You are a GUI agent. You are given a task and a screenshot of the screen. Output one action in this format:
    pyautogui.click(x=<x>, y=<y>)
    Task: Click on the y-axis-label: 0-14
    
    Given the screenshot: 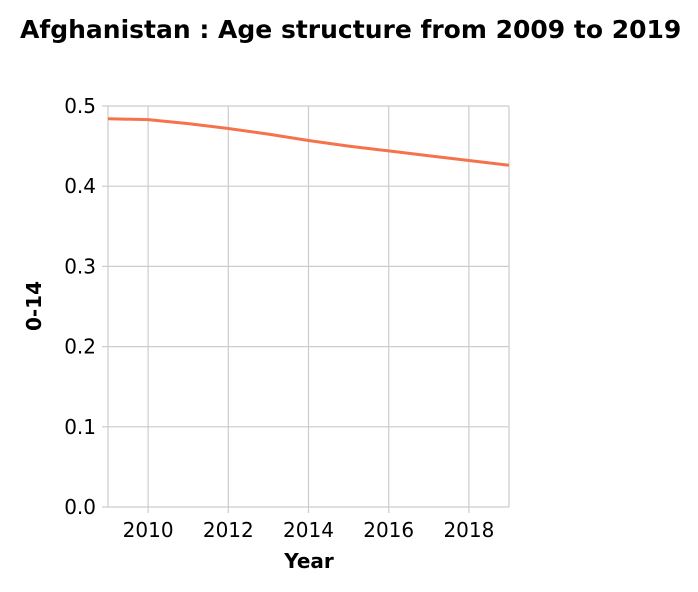 What is the action you would take?
    pyautogui.click(x=34, y=306)
    